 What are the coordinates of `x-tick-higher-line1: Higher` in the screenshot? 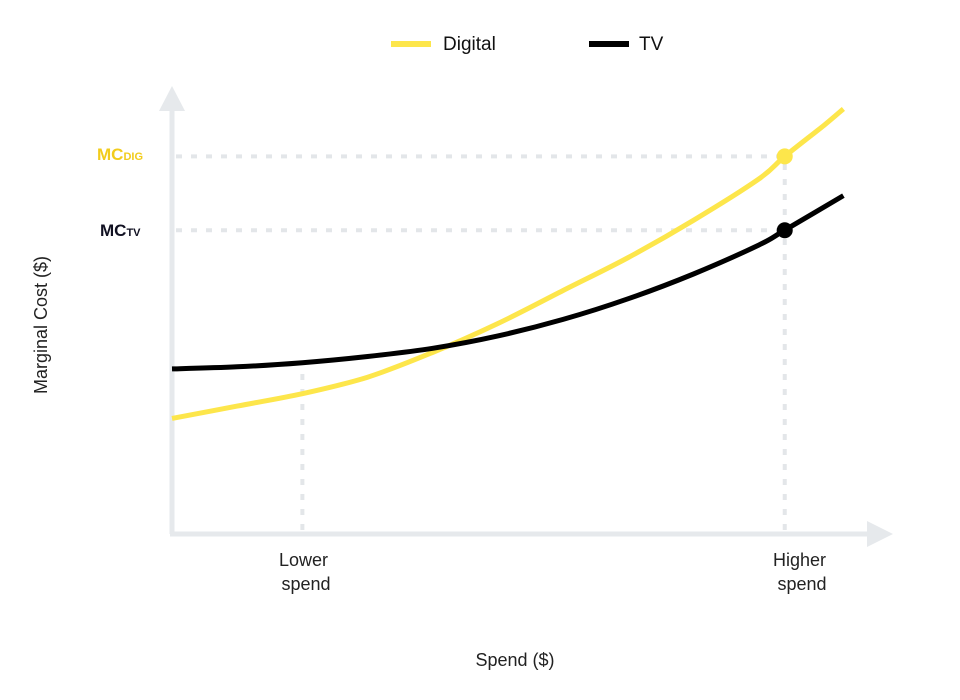 It's located at (799, 560).